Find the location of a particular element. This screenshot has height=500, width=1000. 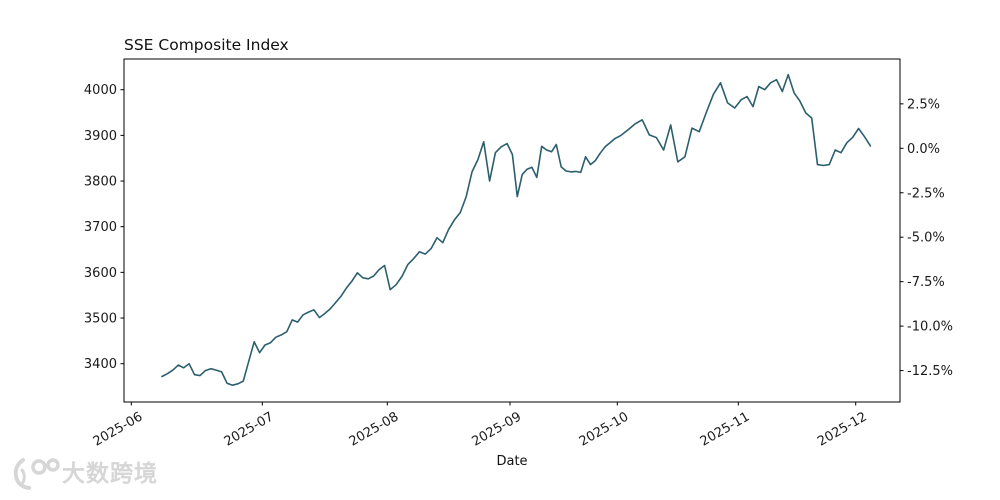

y2-tick-label: -12.5% is located at coordinates (930, 371).